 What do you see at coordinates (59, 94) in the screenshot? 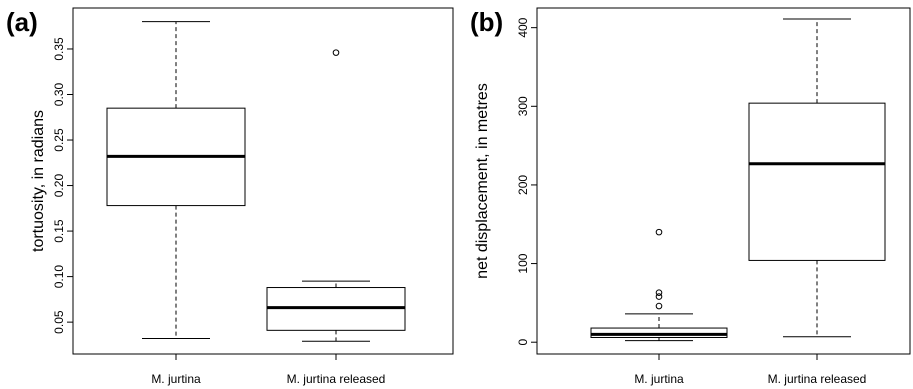
I see `y-tick-label: 0.30` at bounding box center [59, 94].